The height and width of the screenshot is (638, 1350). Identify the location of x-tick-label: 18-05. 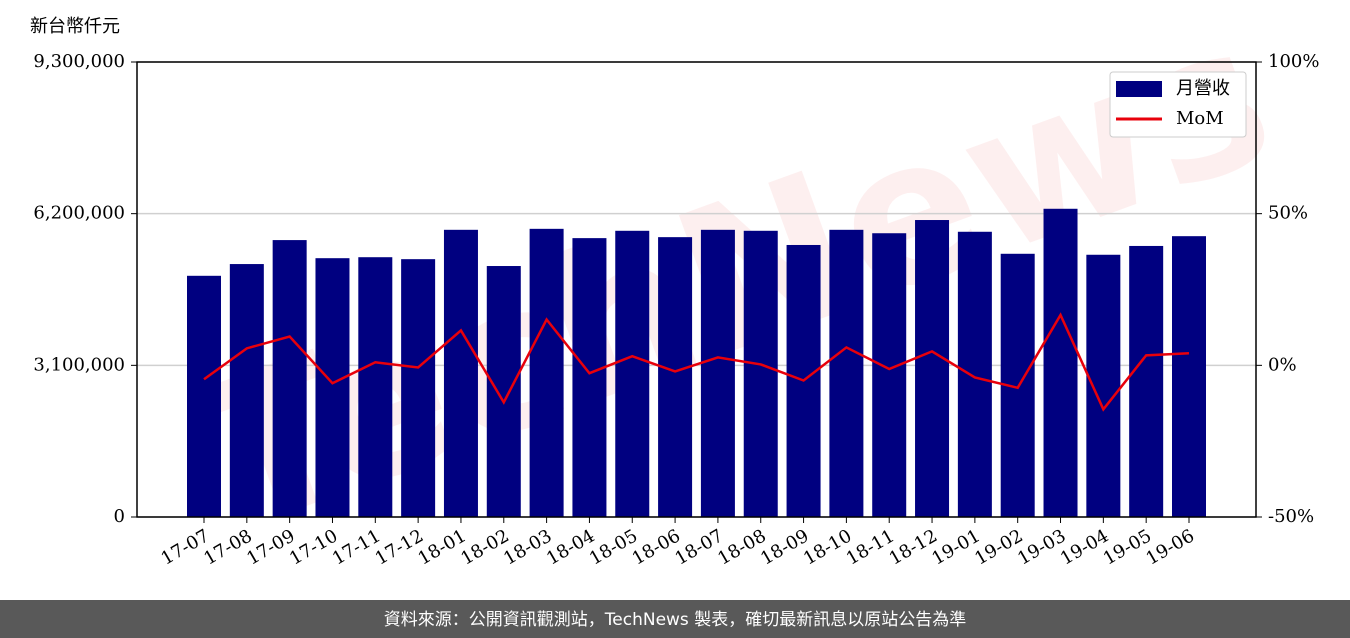
(613, 547).